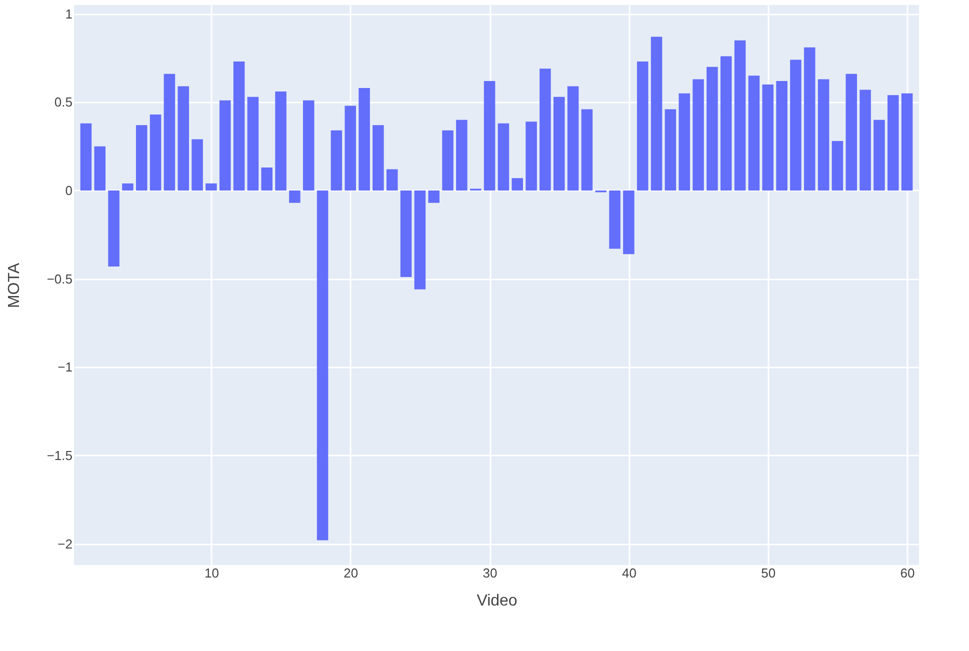  Describe the element at coordinates (768, 573) in the screenshot. I see `x-tick-label: 50` at that location.